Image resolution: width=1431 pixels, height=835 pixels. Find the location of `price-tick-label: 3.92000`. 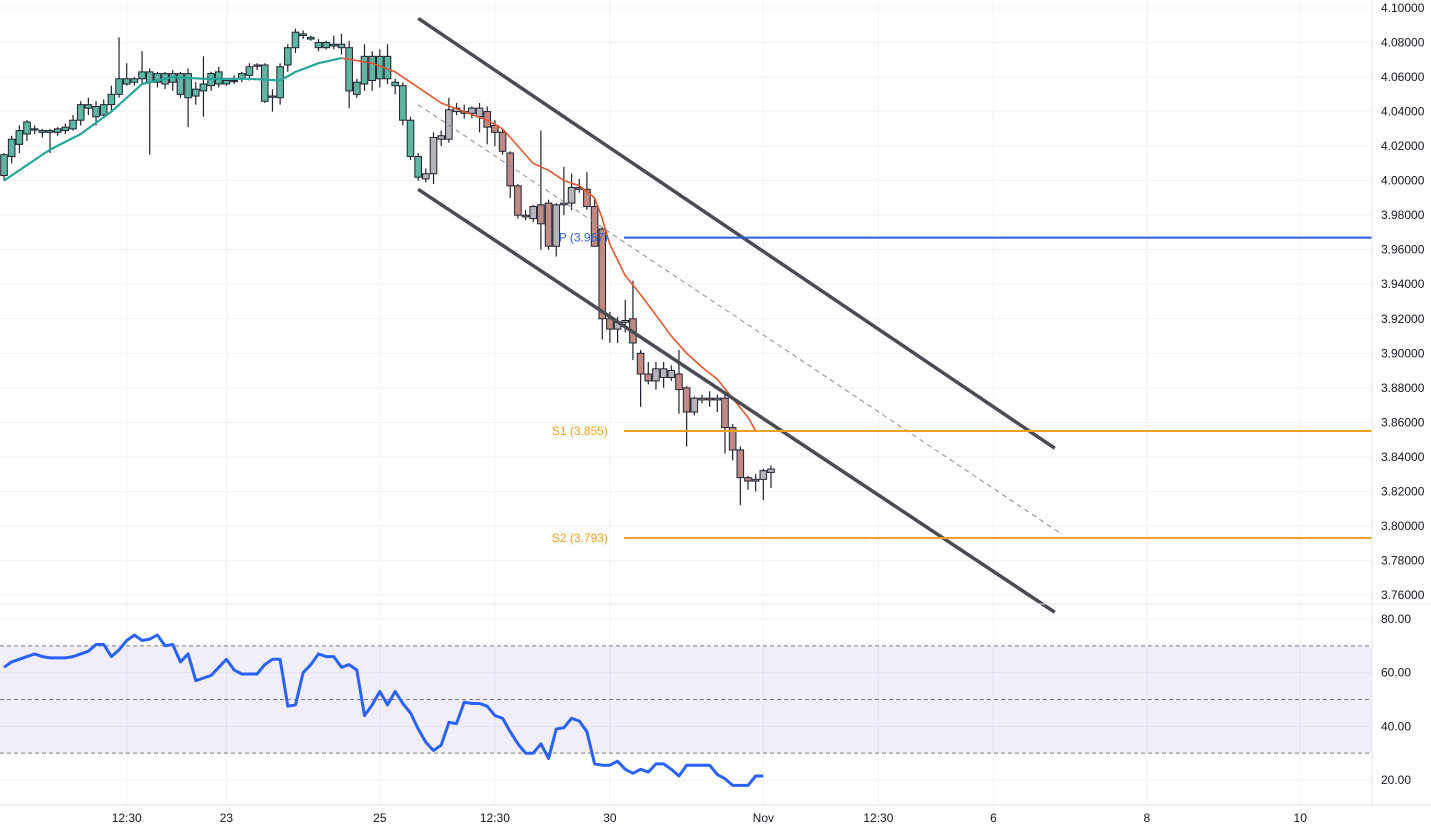

price-tick-label: 3.92000 is located at coordinates (1403, 319).